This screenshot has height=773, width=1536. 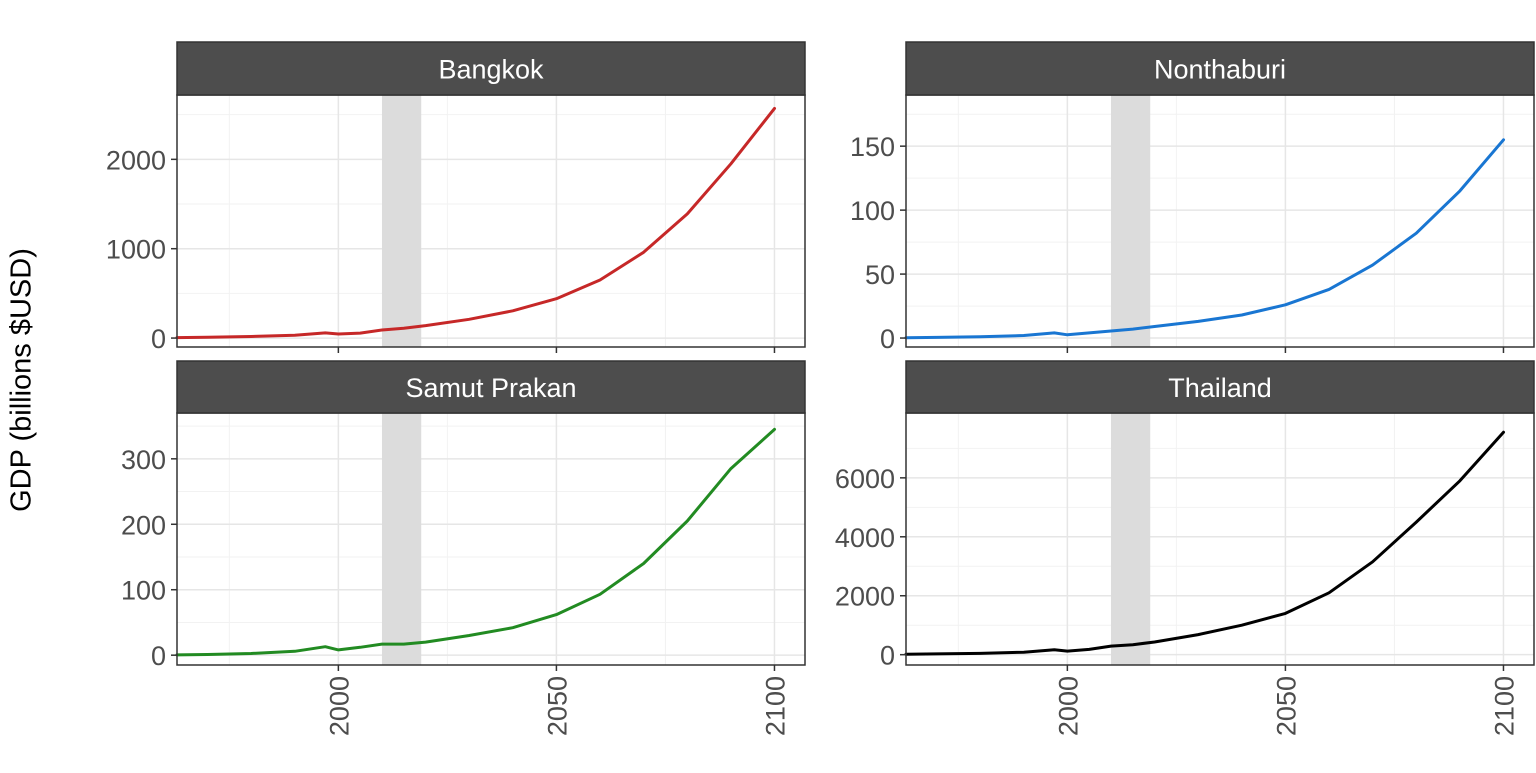 I want to click on series-line-bangkok, so click(x=475, y=223).